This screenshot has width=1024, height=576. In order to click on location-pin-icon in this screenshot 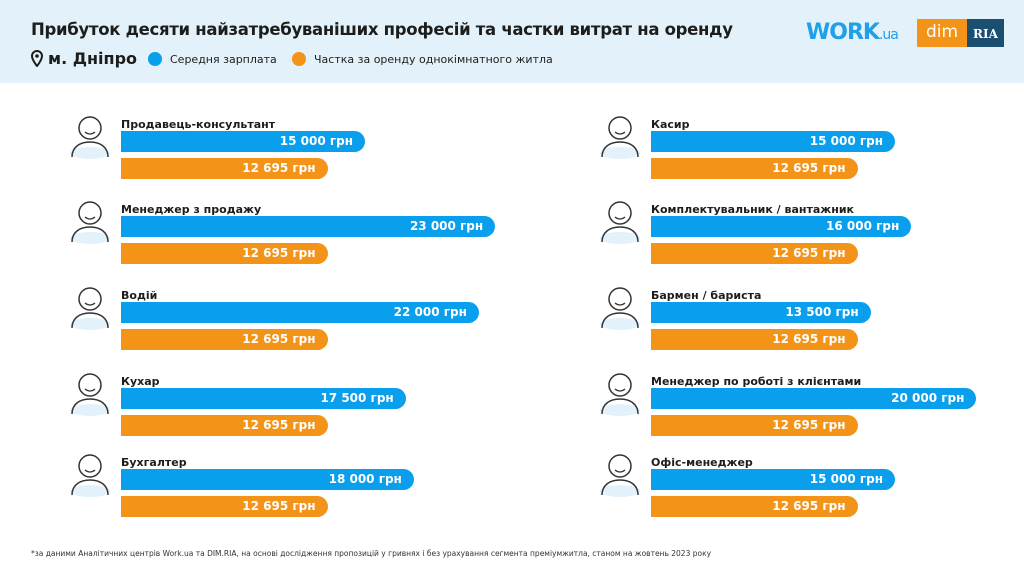, I will do `click(37, 58)`.